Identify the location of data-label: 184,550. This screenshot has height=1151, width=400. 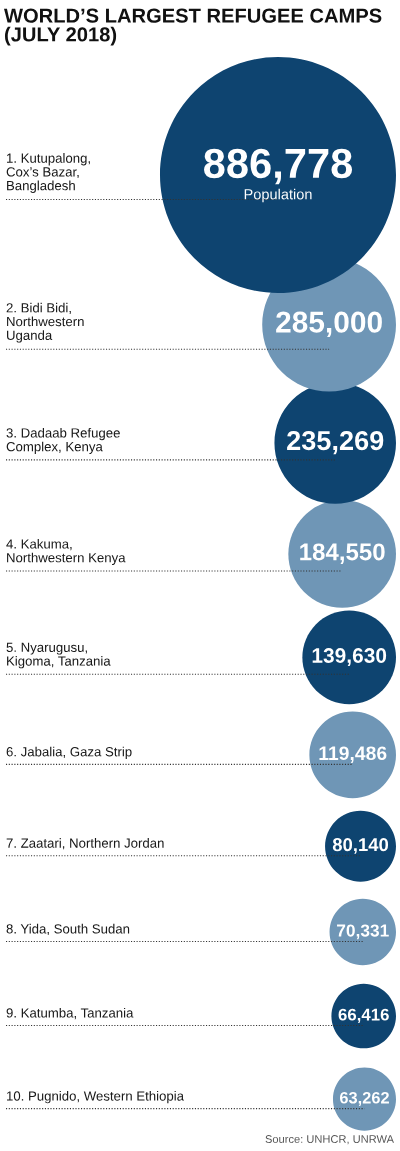
(342, 553).